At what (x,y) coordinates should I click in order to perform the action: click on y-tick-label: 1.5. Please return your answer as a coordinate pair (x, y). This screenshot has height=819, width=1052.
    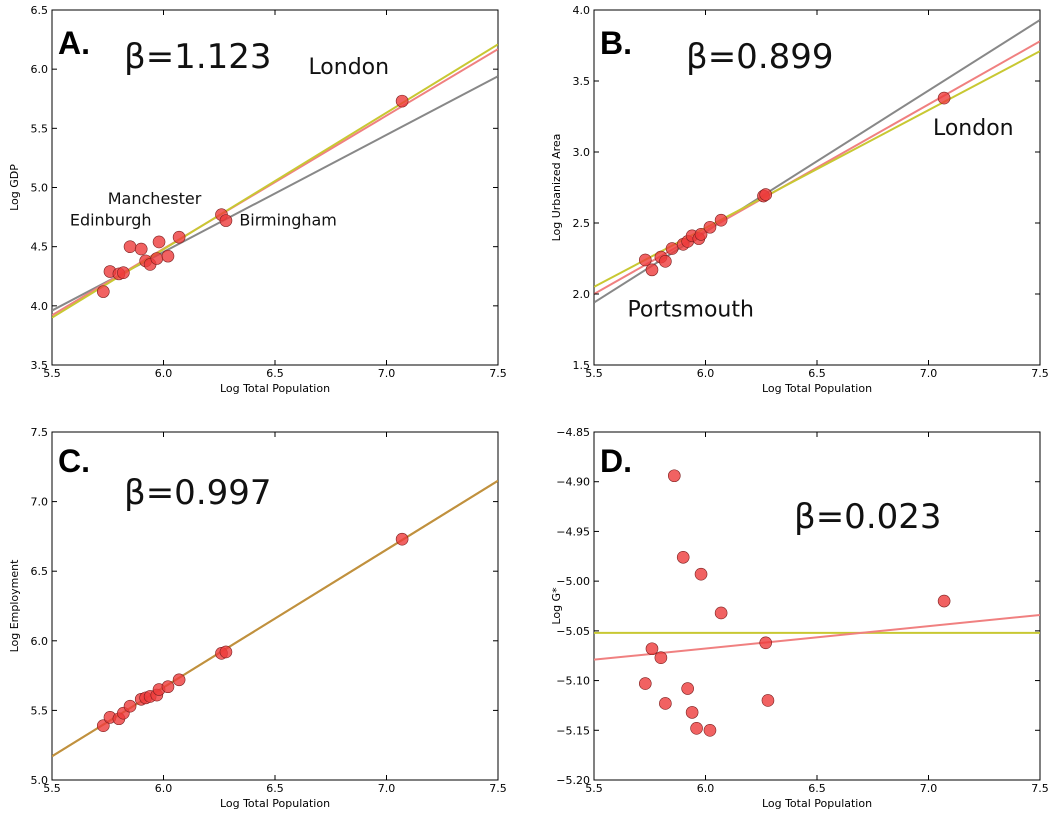
    Looking at the image, I should click on (582, 365).